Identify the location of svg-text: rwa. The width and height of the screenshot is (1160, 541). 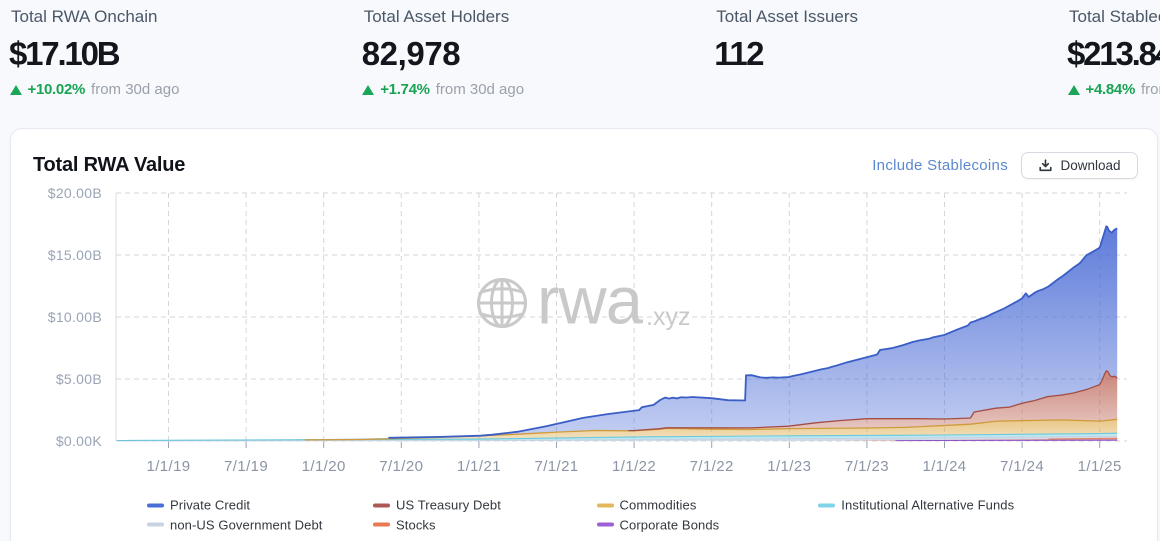
(590, 301).